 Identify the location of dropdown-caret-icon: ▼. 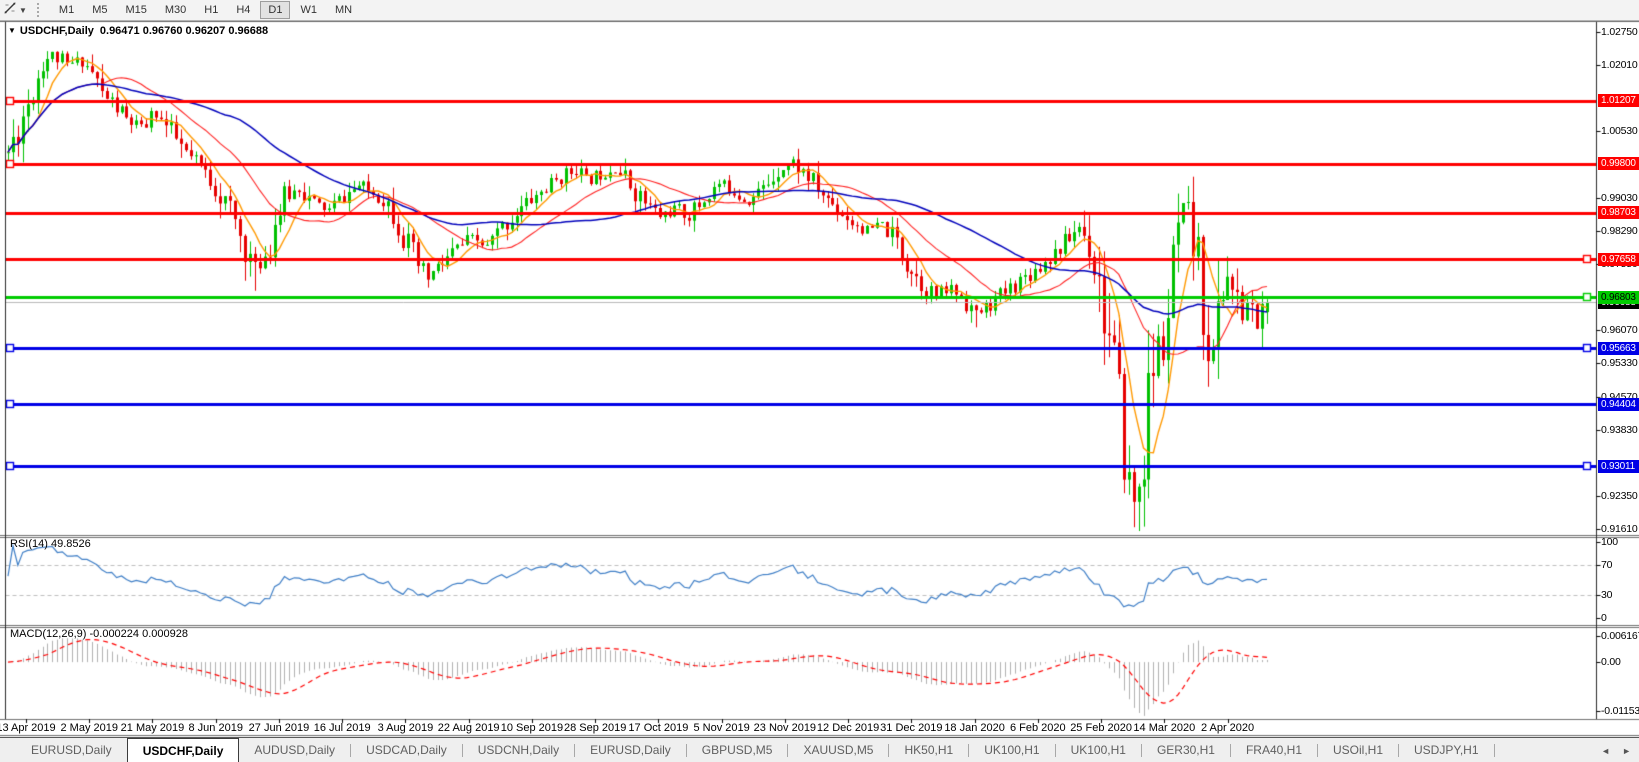
(23, 10).